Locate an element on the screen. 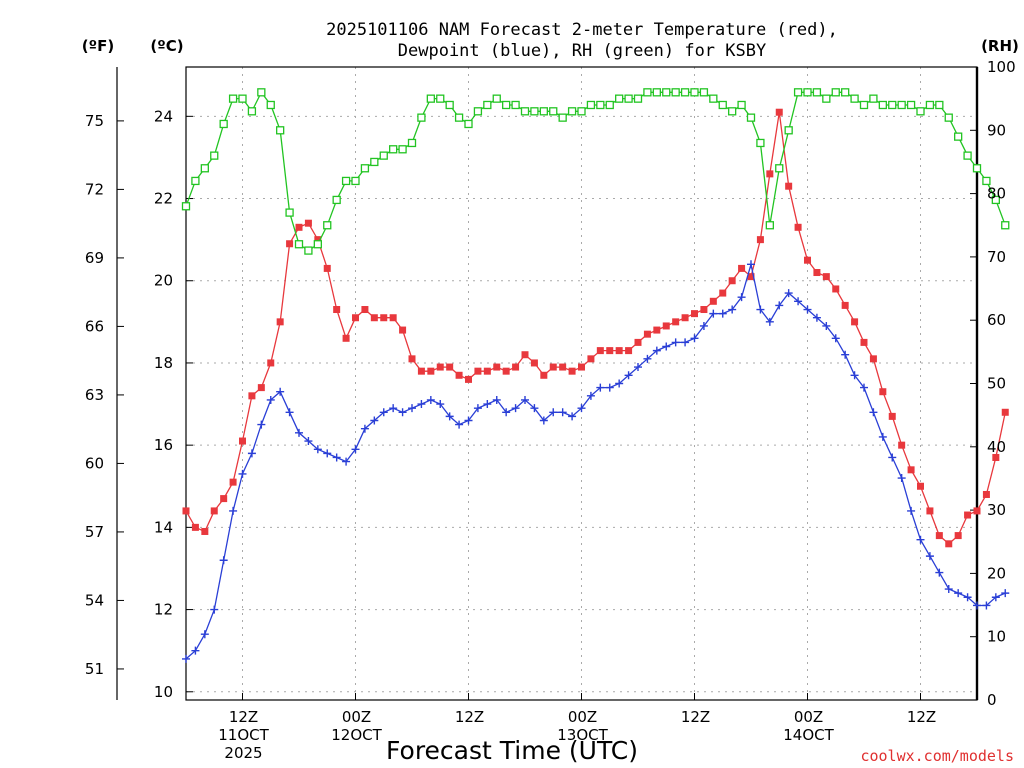 This screenshot has height=768, width=1024. fahrenheit-axis-unit: (ºF) is located at coordinates (98, 46).